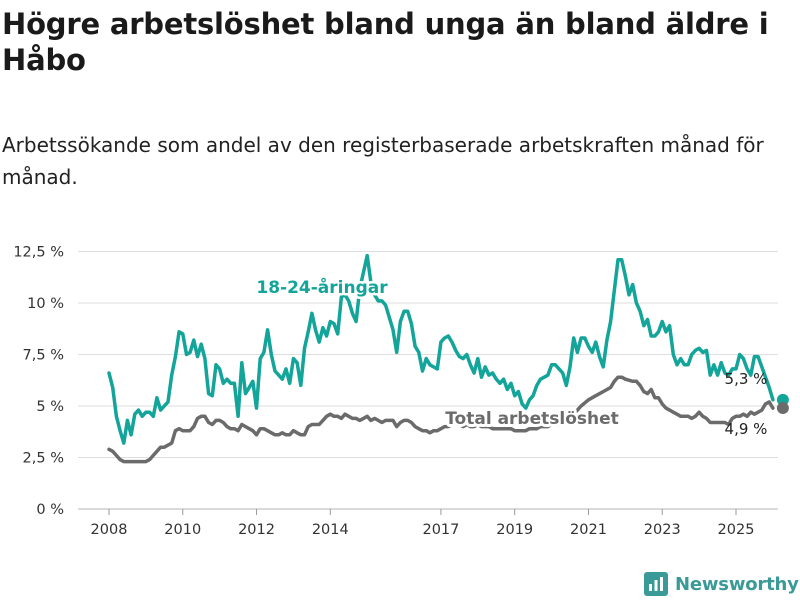 The height and width of the screenshot is (600, 800). What do you see at coordinates (50, 407) in the screenshot?
I see `y-tick-label: 5 %` at bounding box center [50, 407].